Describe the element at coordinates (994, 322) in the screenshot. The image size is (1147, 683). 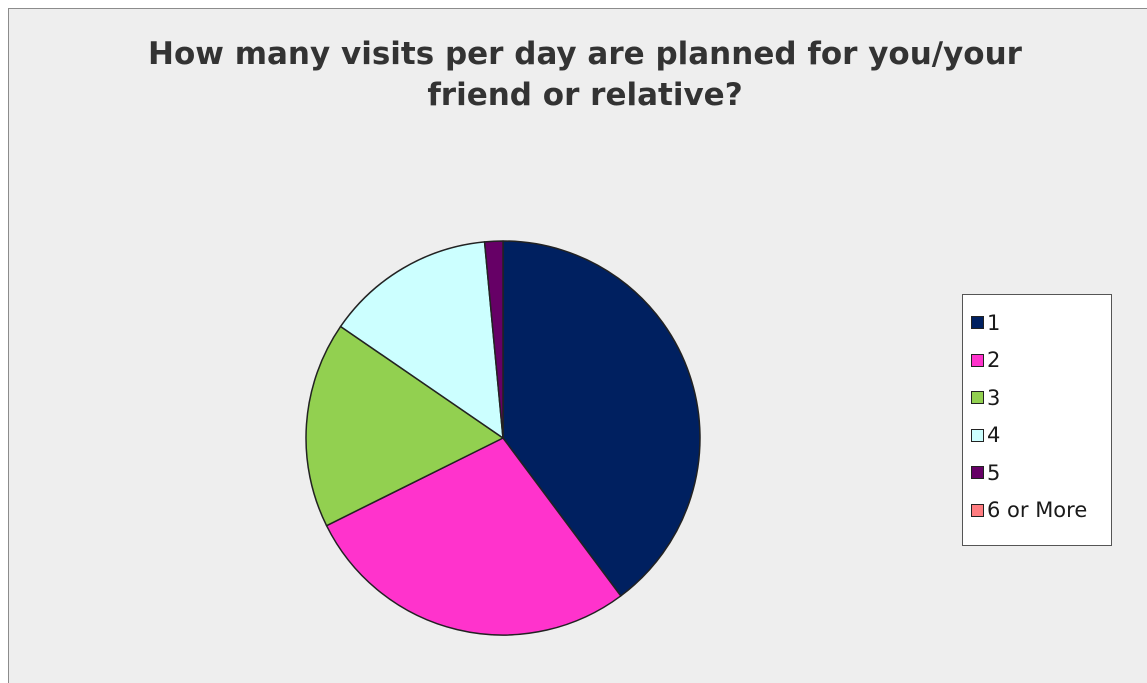
I see `legend-label: 1` at that location.